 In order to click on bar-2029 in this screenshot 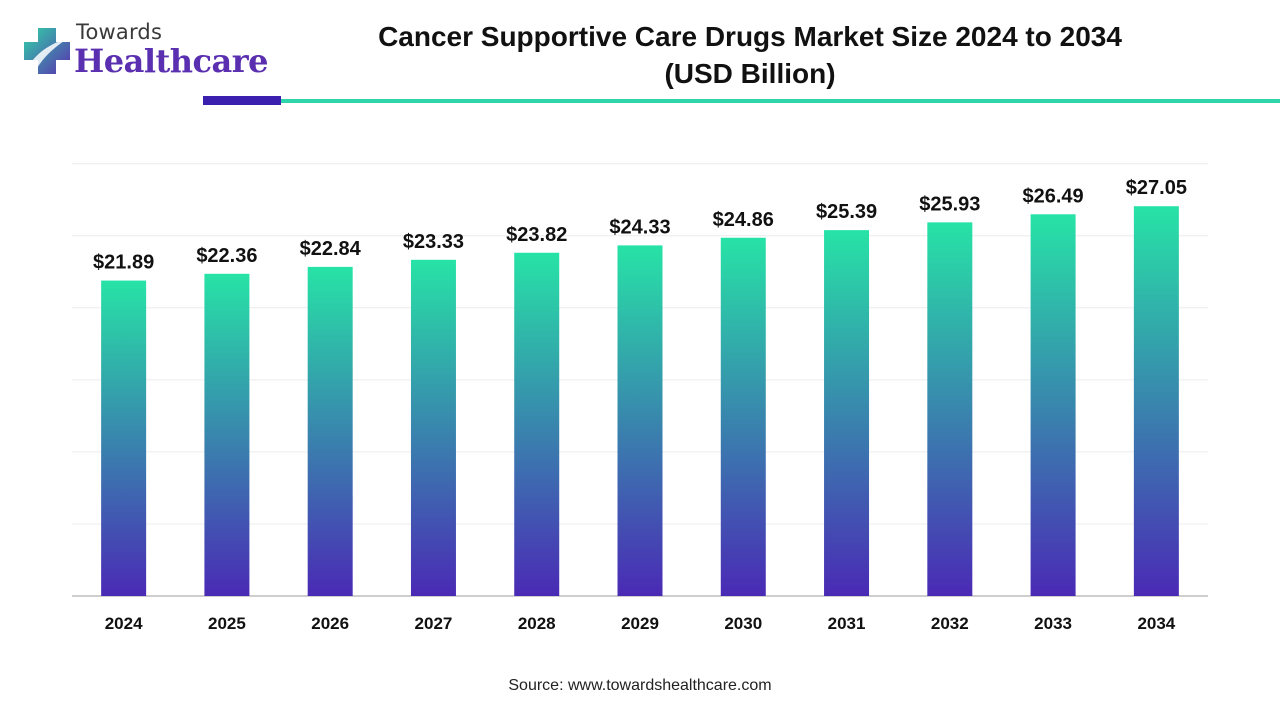, I will do `click(640, 420)`.